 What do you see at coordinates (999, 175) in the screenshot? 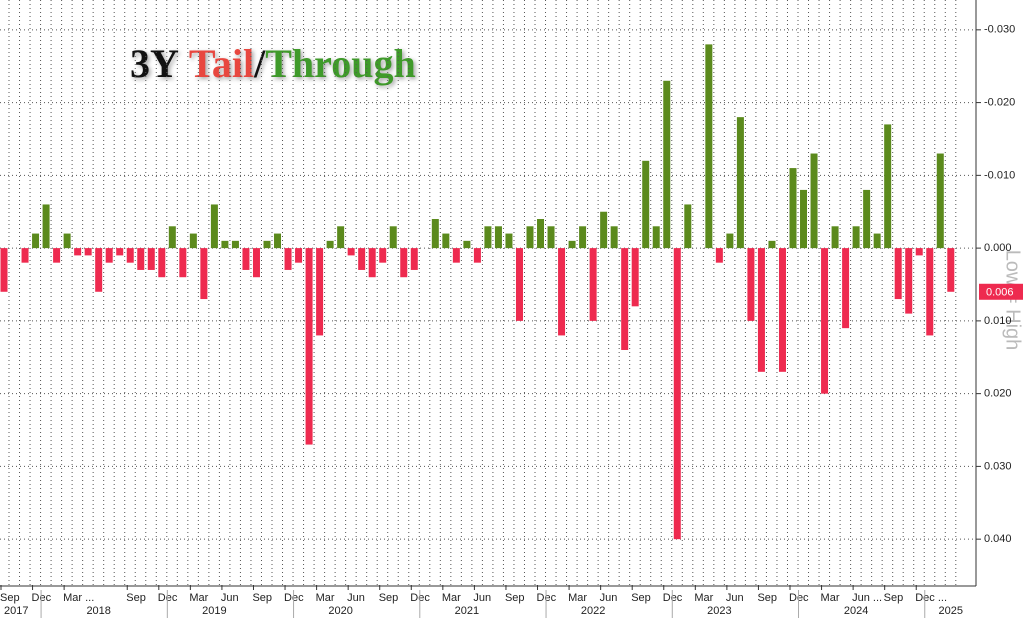
I see `y-tick-label: -0.010` at bounding box center [999, 175].